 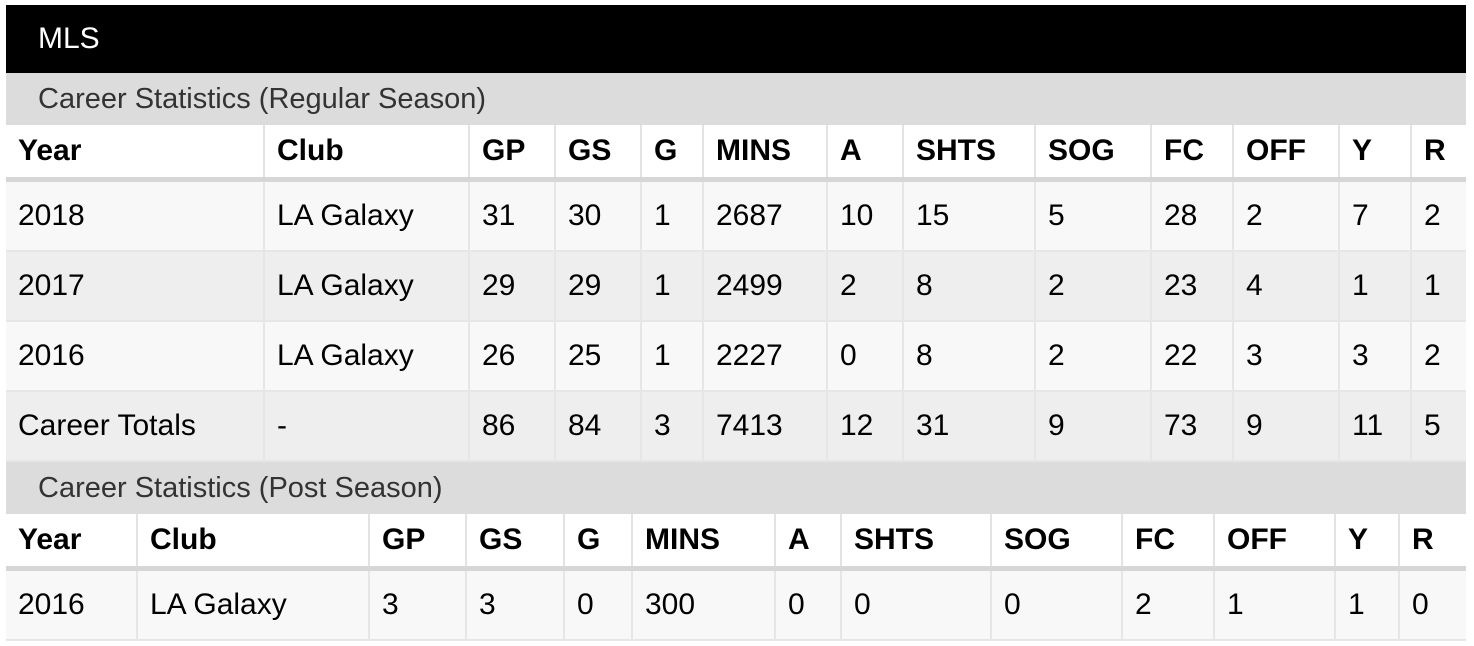 I want to click on cell-year: 2018, so click(x=135, y=215).